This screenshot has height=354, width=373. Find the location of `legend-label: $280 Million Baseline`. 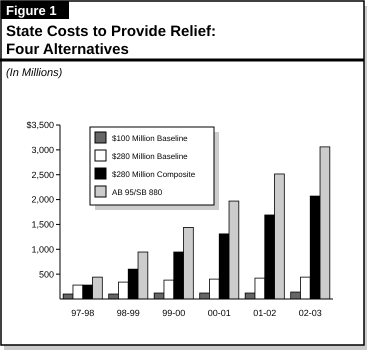

legend-label: $280 Million Baseline is located at coordinates (150, 156).